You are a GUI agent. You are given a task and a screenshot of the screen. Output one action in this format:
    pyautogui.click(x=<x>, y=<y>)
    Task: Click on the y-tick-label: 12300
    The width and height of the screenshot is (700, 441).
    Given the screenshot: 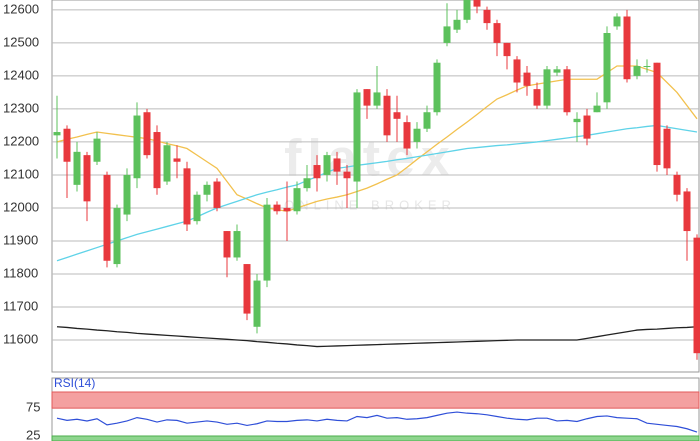 What is the action you would take?
    pyautogui.click(x=21, y=107)
    